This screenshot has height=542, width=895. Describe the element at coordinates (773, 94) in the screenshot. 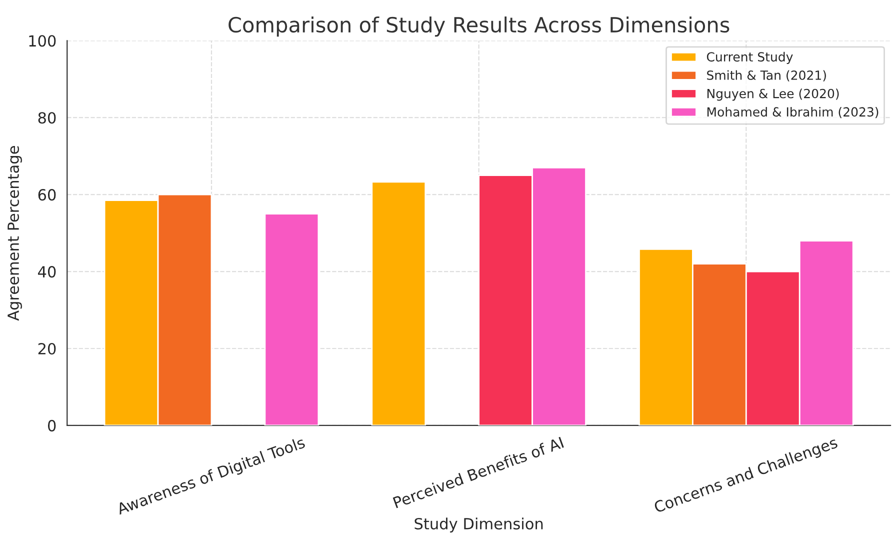

I see `legend-label: Nguyen & Lee (2020)` at that location.